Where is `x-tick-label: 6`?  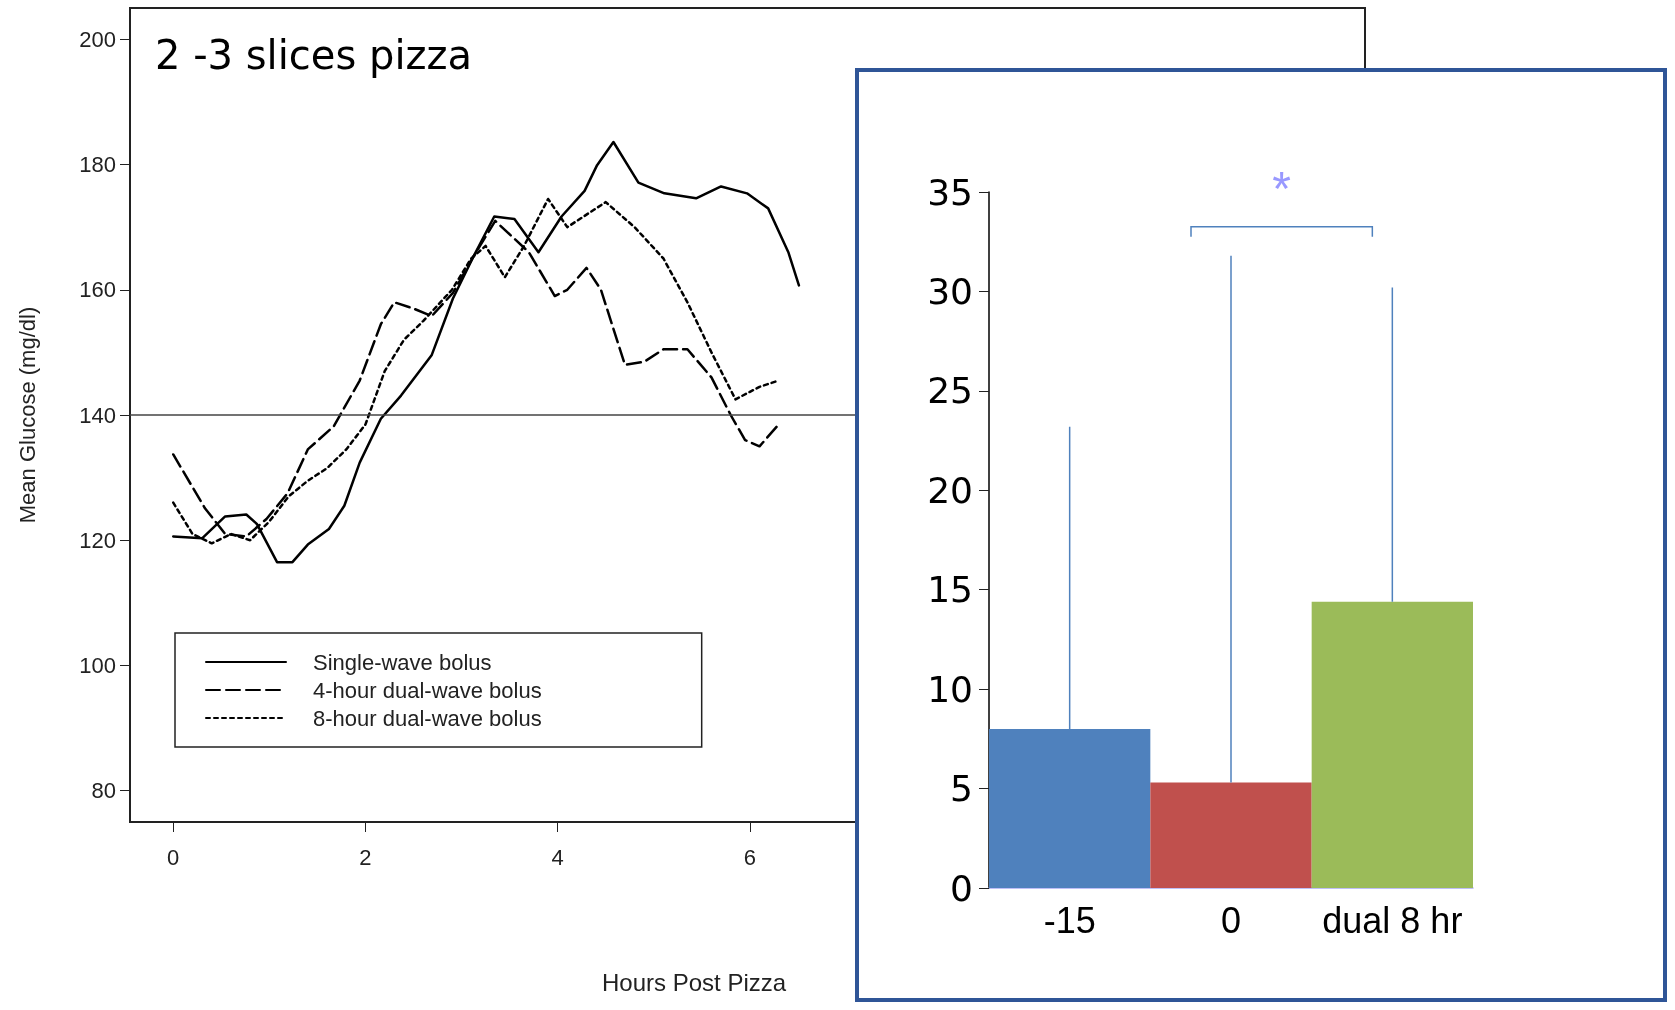 x-tick-label: 6 is located at coordinates (750, 857).